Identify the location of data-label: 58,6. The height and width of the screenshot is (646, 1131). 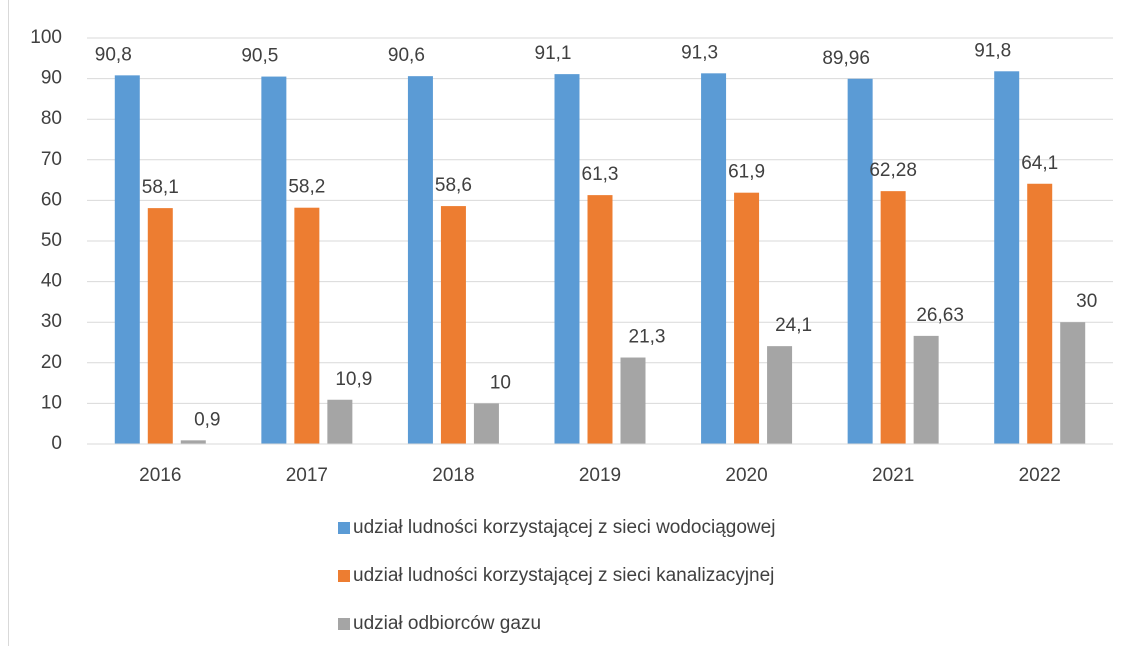
(453, 185).